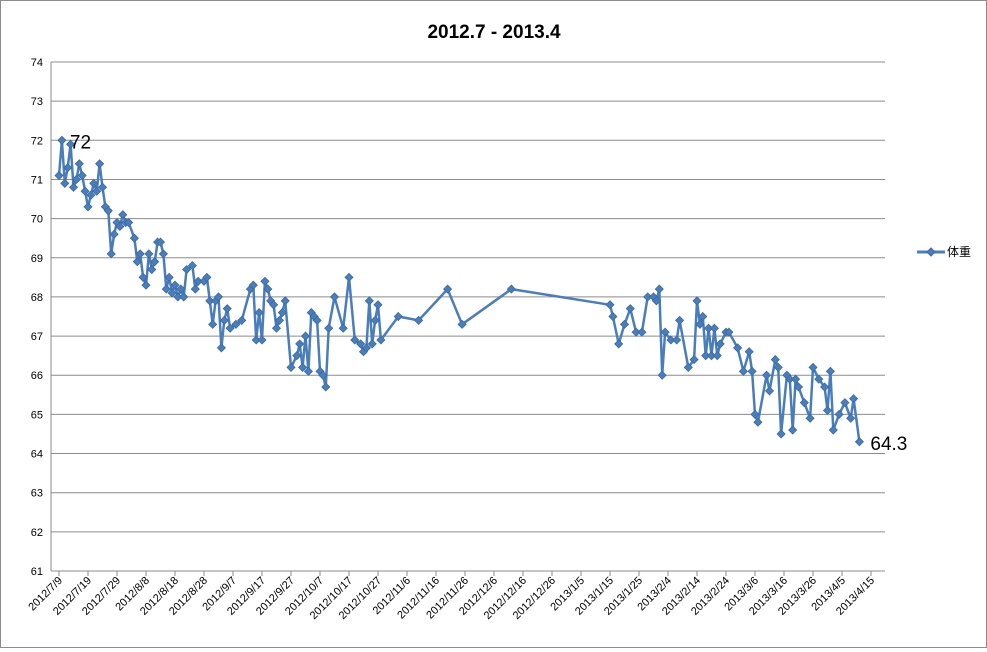 This screenshot has width=987, height=652. Describe the element at coordinates (37, 63) in the screenshot. I see `y-tick-label: 74` at that location.